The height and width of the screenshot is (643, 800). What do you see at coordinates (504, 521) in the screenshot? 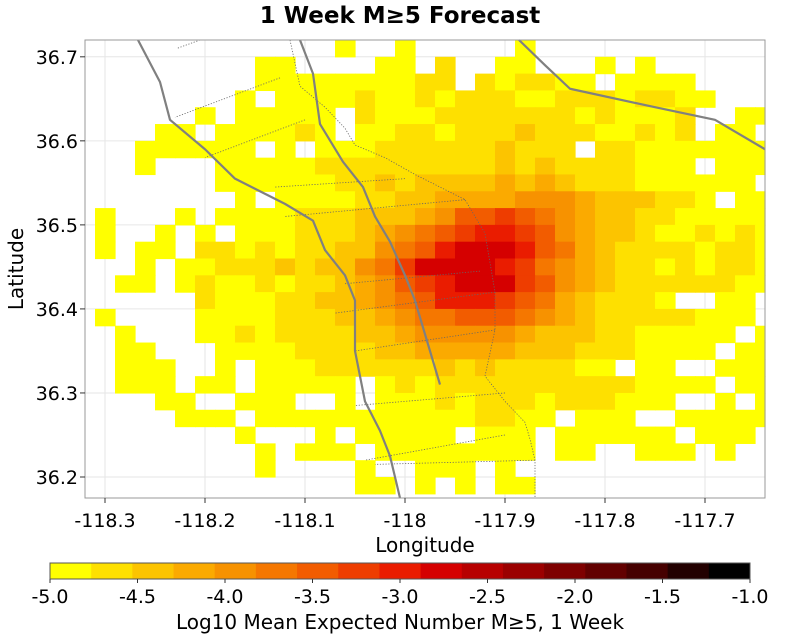
I see `x-tick-label: -117.9` at bounding box center [504, 521].